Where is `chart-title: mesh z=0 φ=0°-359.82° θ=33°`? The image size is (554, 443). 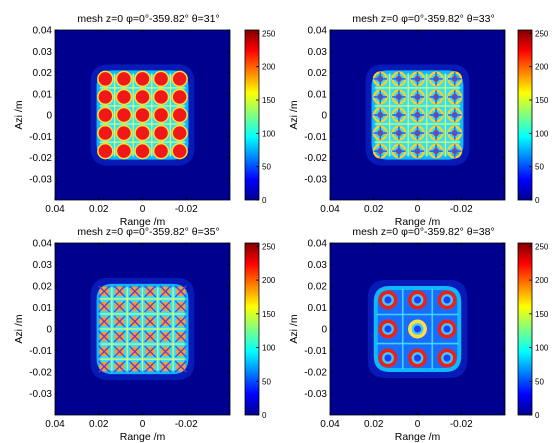 chart-title: mesh z=0 φ=0°-359.82° θ=33° is located at coordinates (423, 19).